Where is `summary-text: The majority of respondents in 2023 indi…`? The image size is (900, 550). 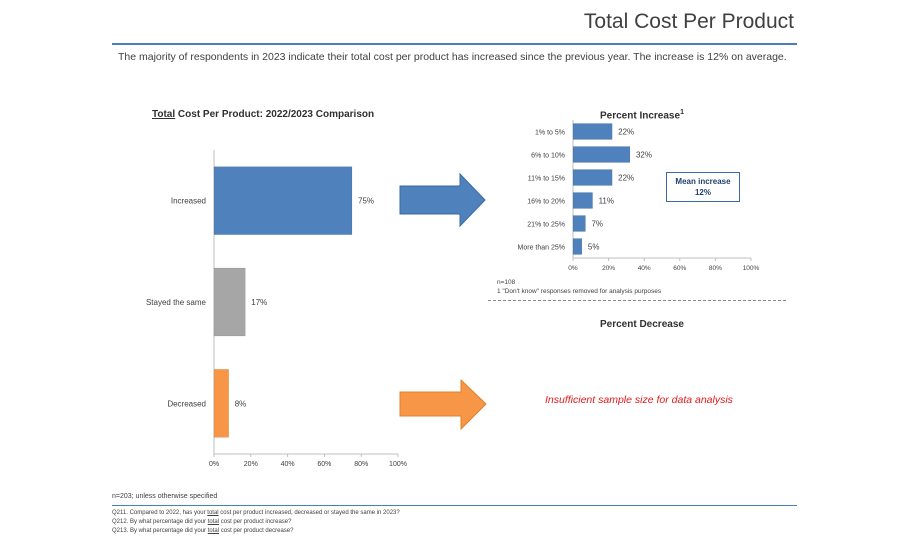
summary-text: The majority of respondents in 2023 indi… is located at coordinates (452, 57).